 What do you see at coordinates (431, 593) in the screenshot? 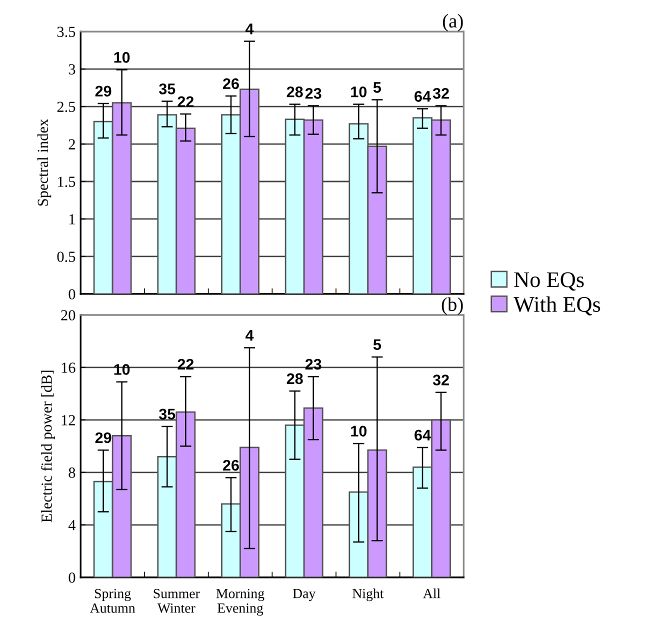
I see `x-tick-label: All` at bounding box center [431, 593].